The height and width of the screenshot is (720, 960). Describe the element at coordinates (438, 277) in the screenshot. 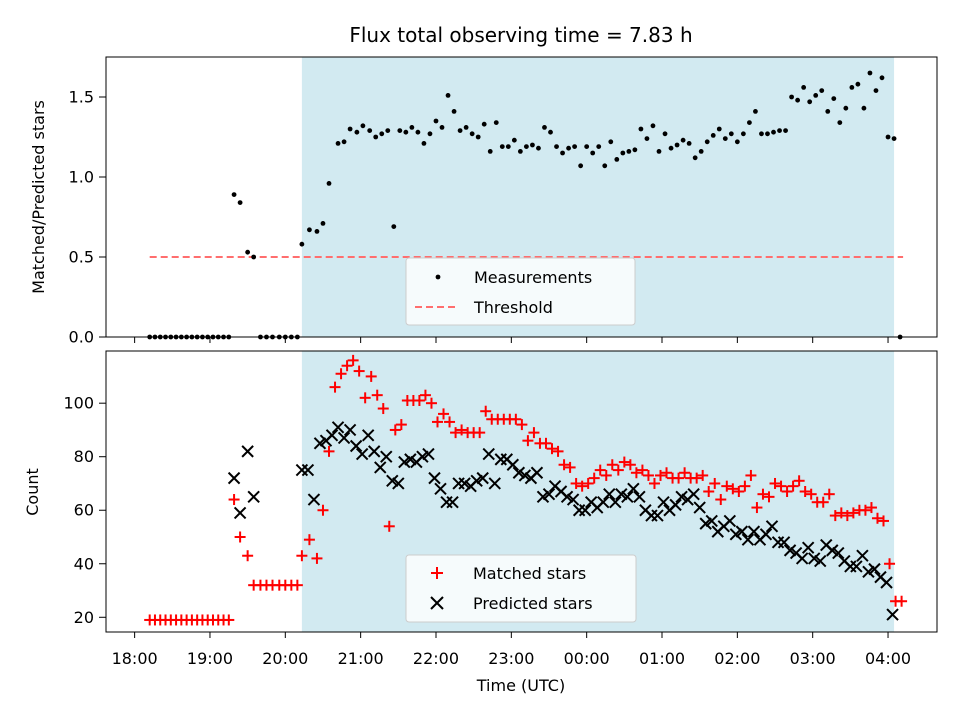

I see `legend-measurement-marker` at that location.